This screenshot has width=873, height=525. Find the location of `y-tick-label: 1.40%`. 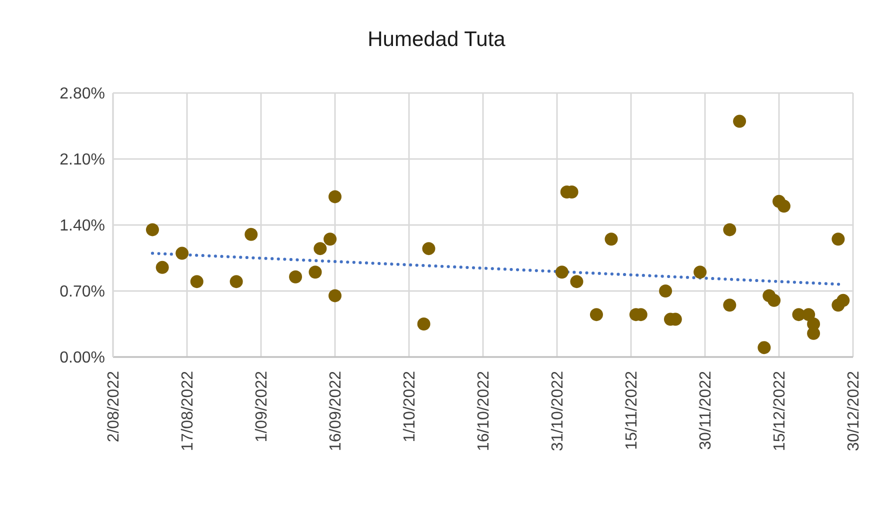

y-tick-label: 1.40% is located at coordinates (82, 226).